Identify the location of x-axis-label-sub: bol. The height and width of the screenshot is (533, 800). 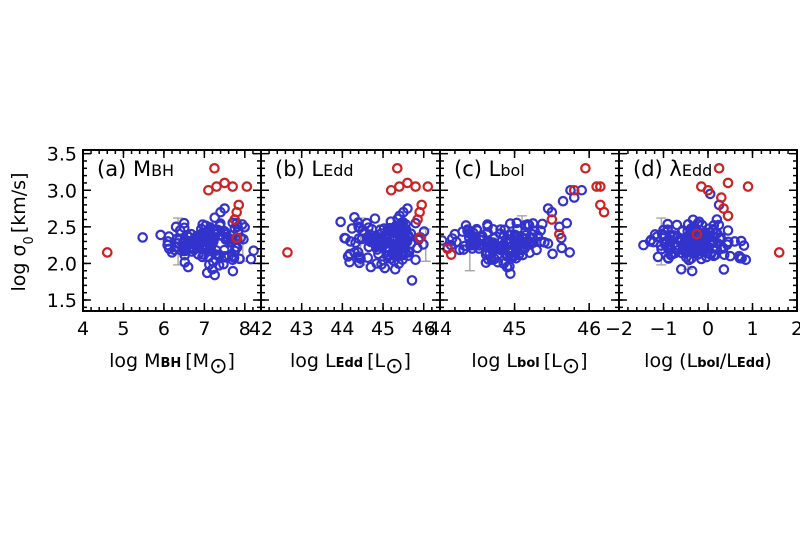
(528, 363).